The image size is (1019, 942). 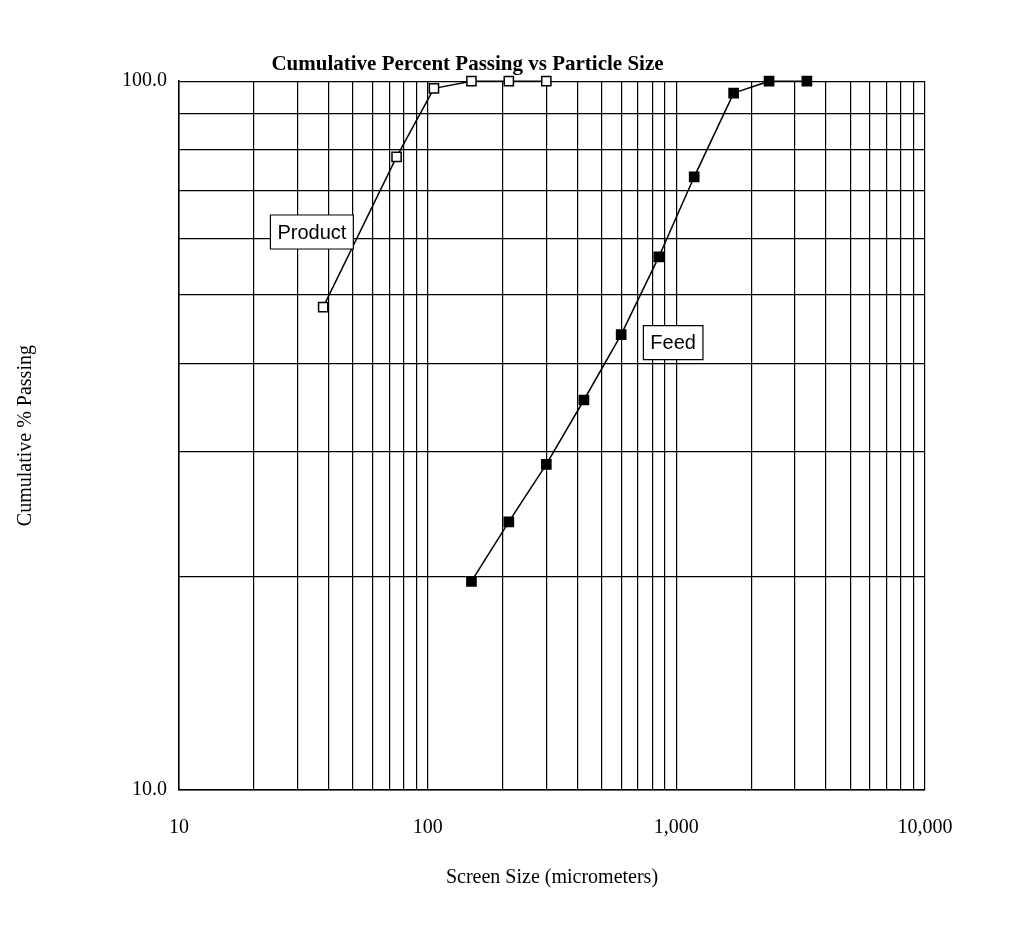 What do you see at coordinates (552, 877) in the screenshot?
I see `x-axis-title: Screen Size (micrometers)` at bounding box center [552, 877].